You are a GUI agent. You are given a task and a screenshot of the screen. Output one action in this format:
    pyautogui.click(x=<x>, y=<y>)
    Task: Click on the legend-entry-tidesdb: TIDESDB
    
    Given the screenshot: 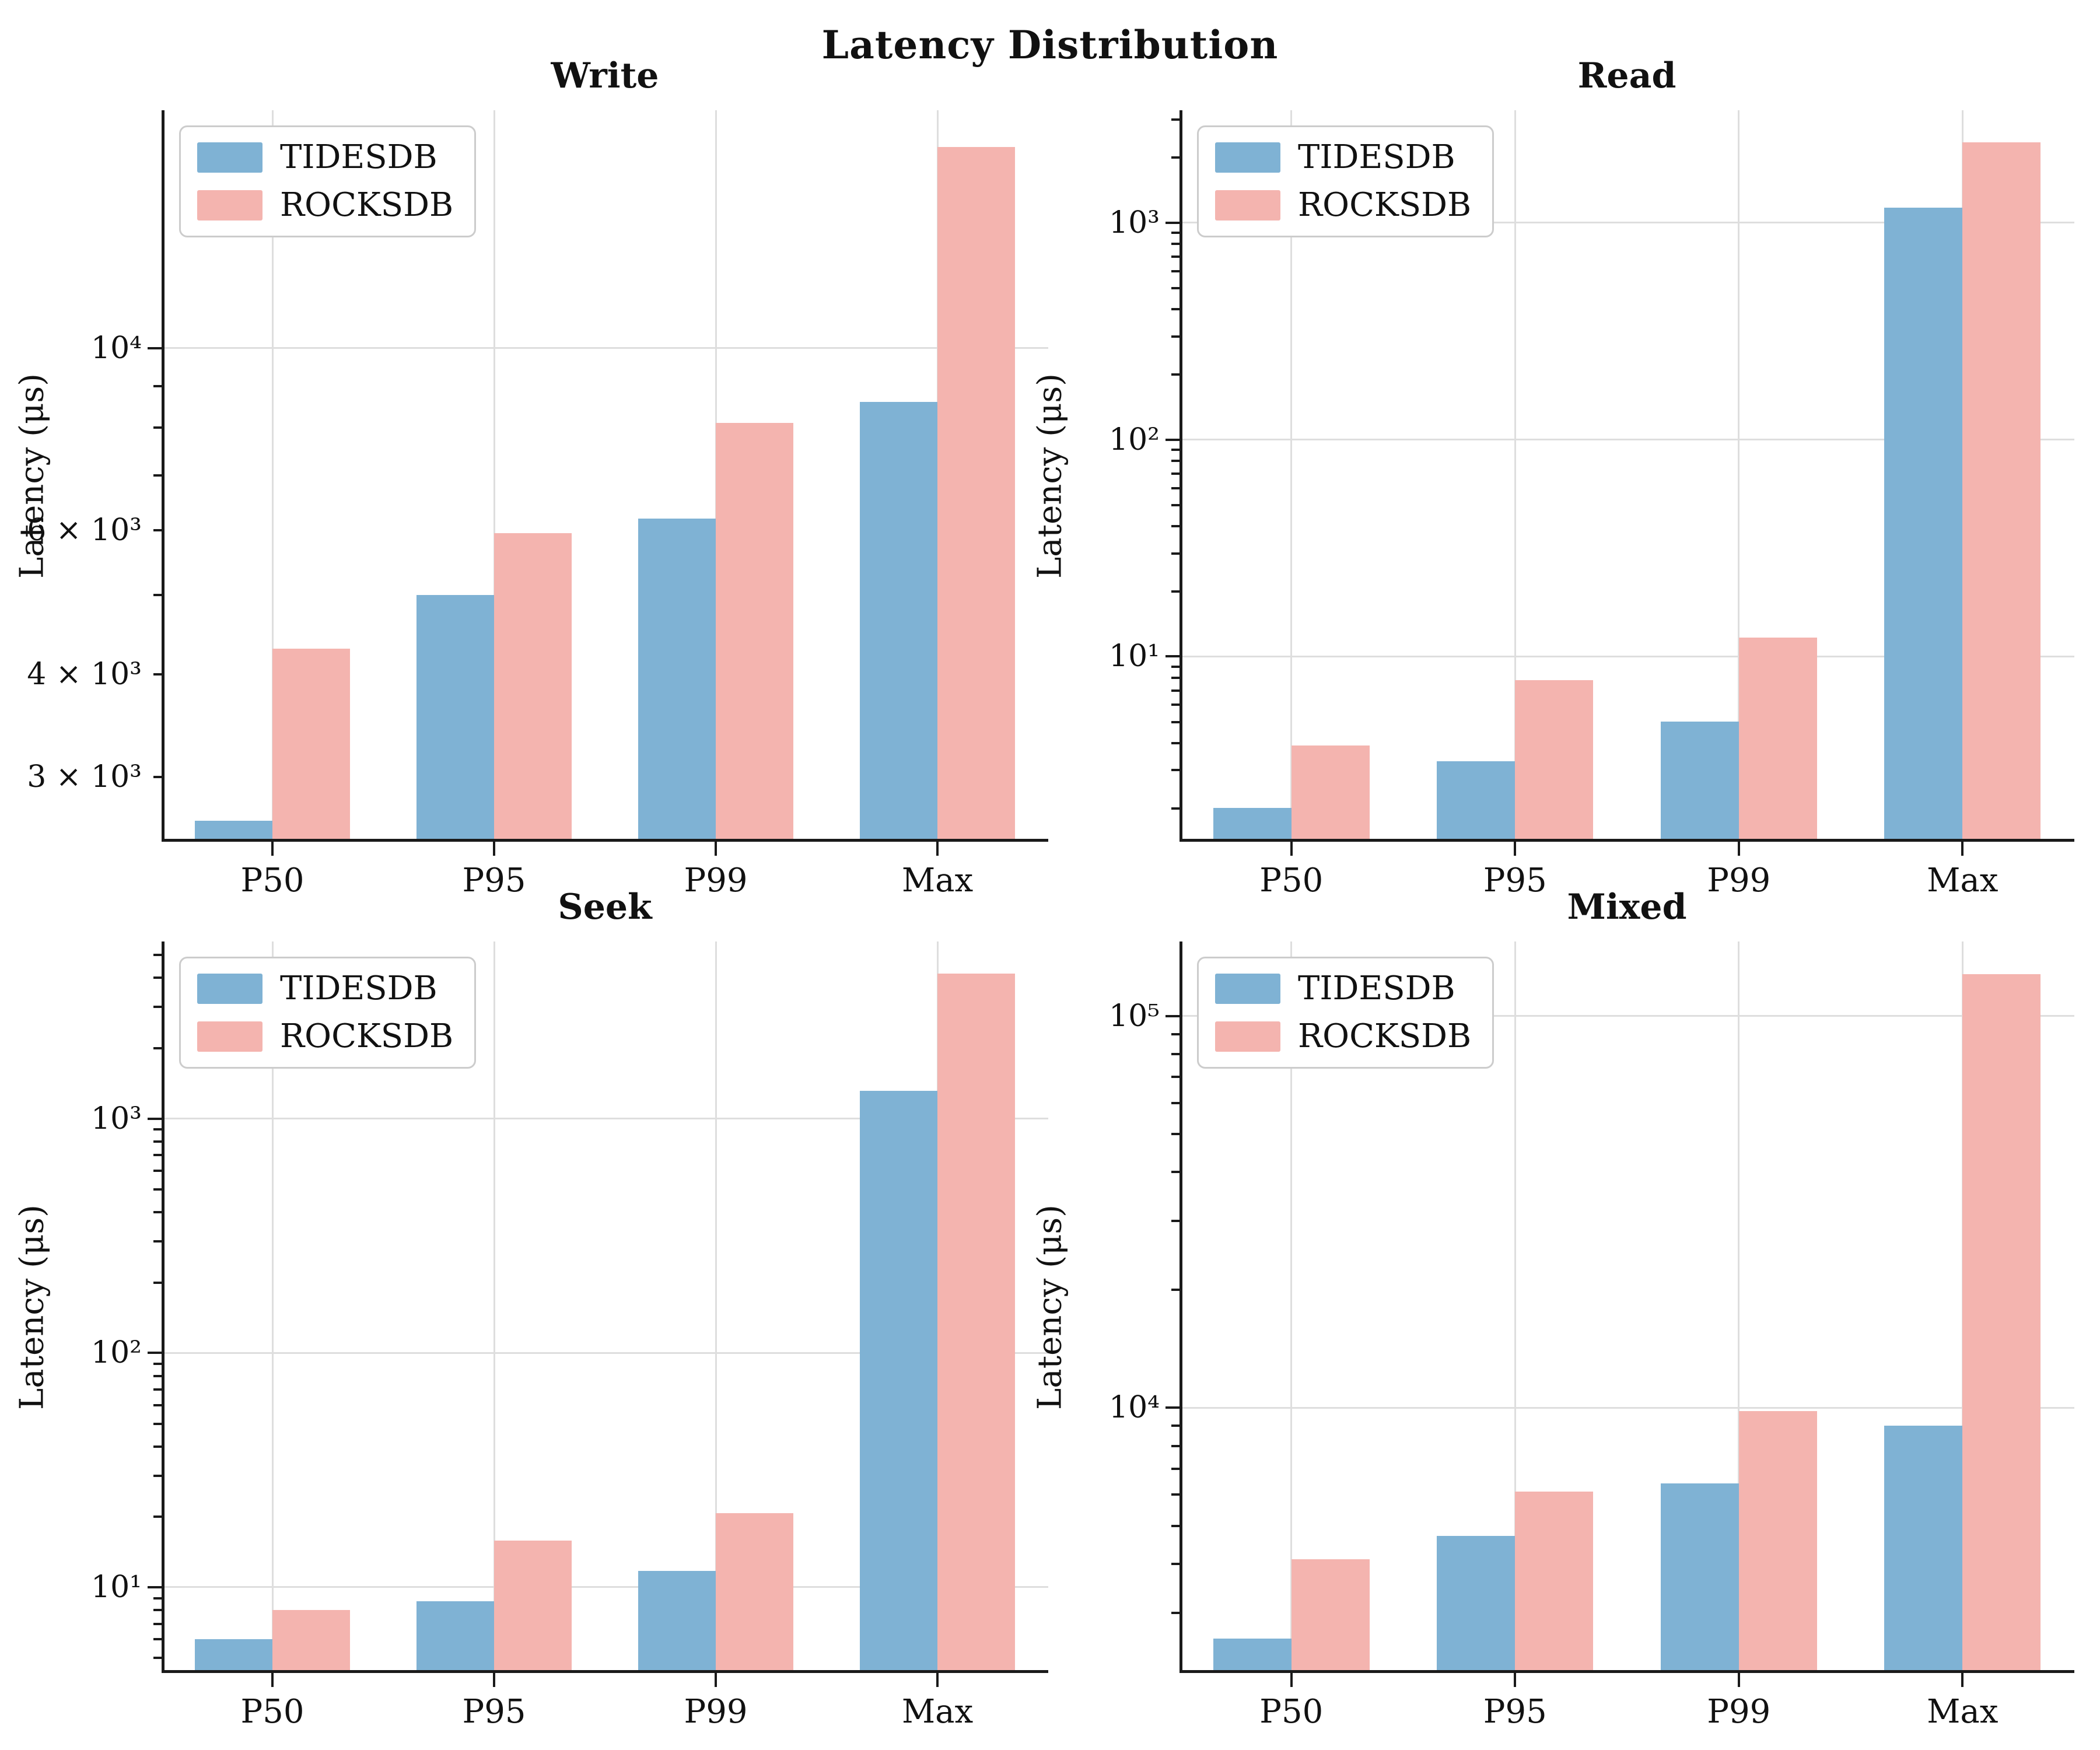 What is the action you would take?
    pyautogui.click(x=325, y=988)
    